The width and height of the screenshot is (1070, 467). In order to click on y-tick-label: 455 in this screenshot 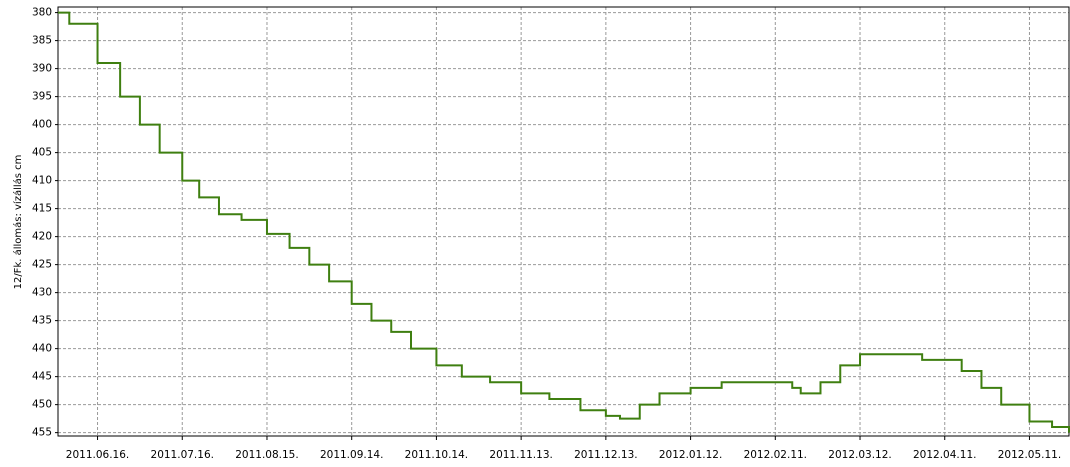, I will do `click(42, 433)`.